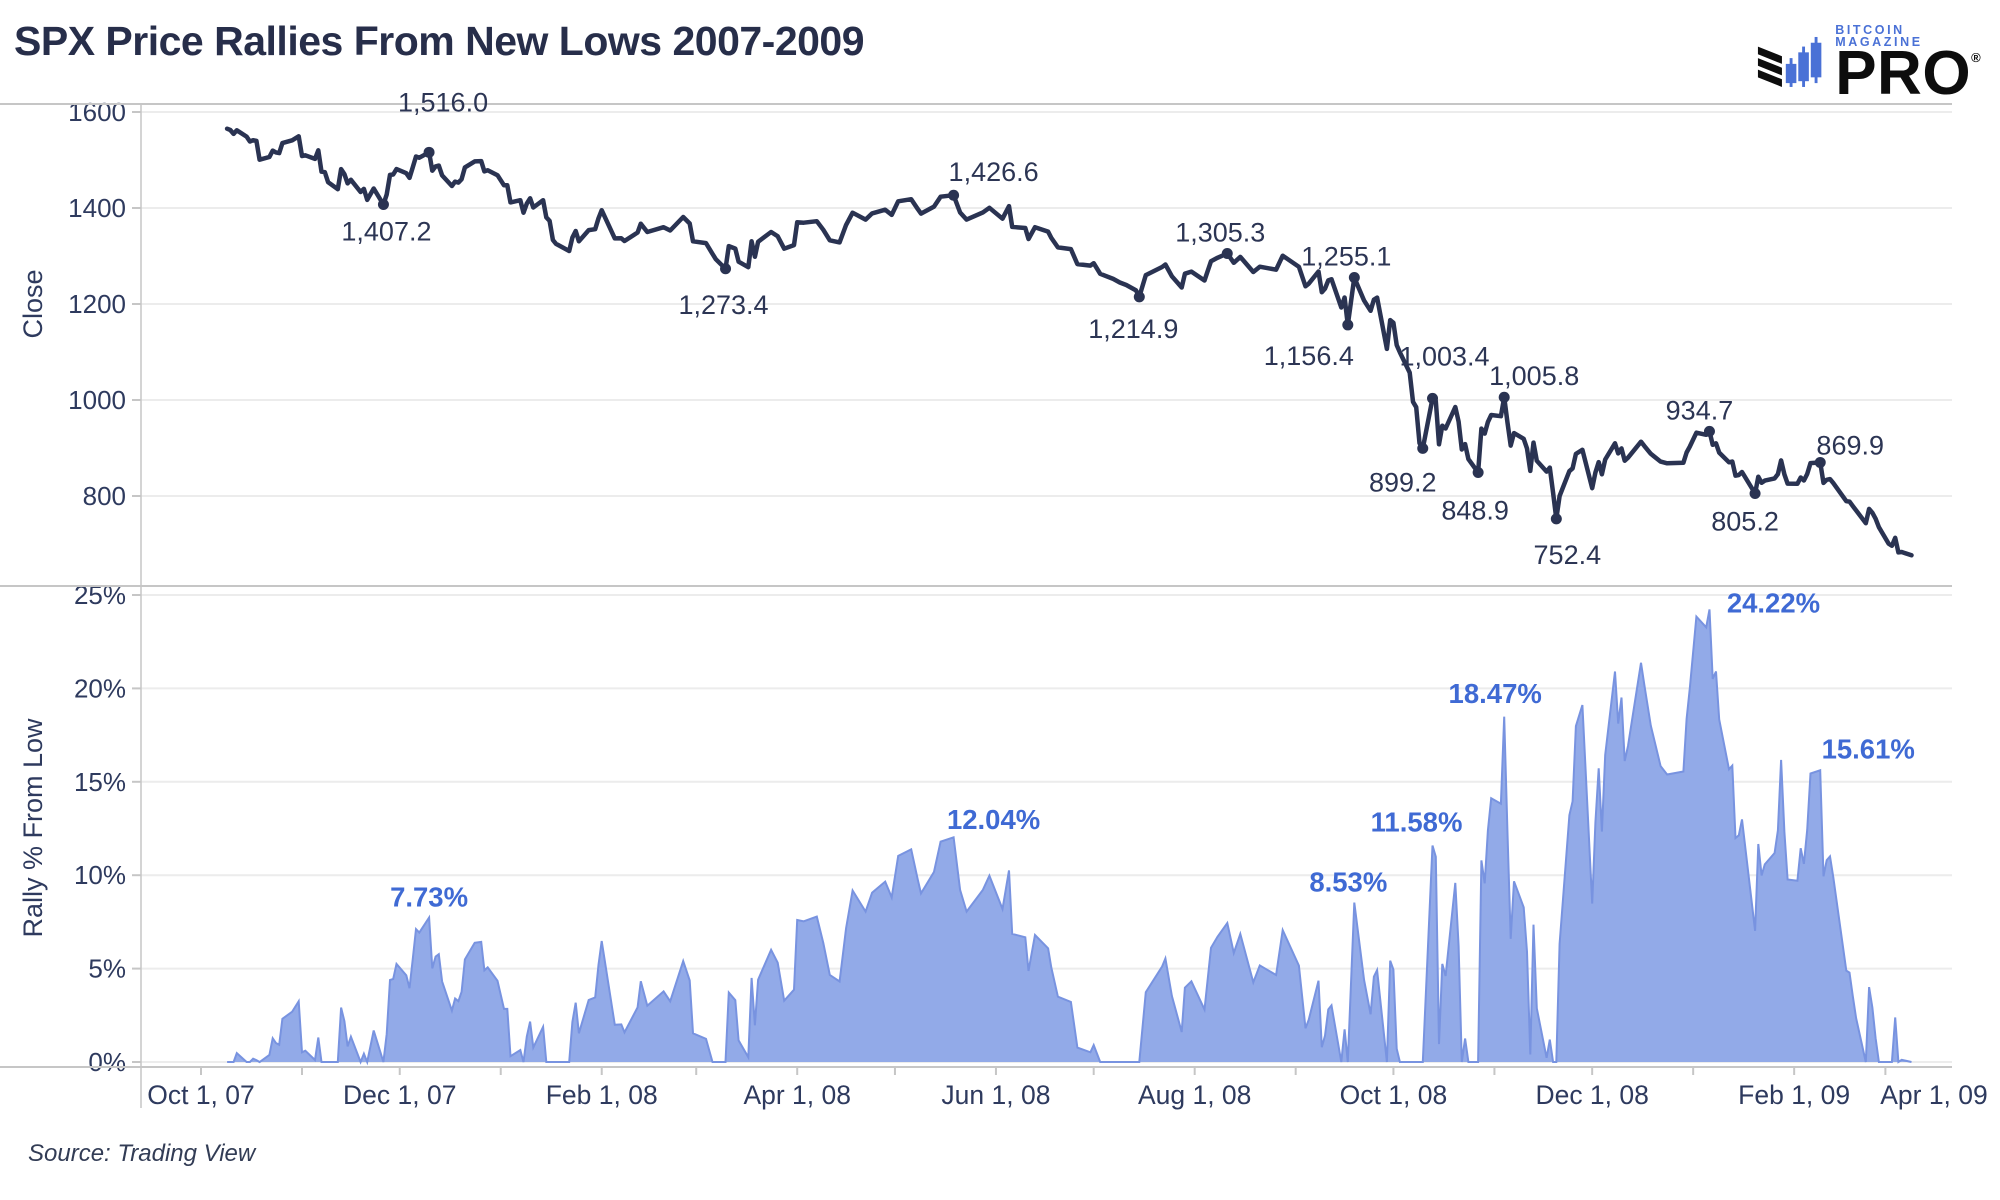 The height and width of the screenshot is (1200, 2000). I want to click on logo-candlesticks, so click(1803, 61).